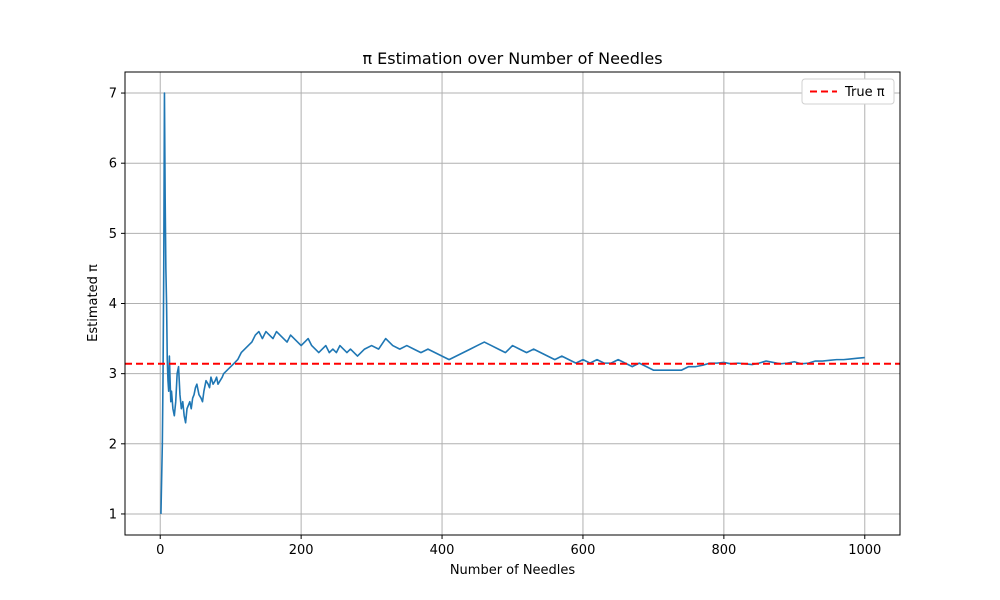  Describe the element at coordinates (160, 550) in the screenshot. I see `x-tick-label-0: 0` at that location.